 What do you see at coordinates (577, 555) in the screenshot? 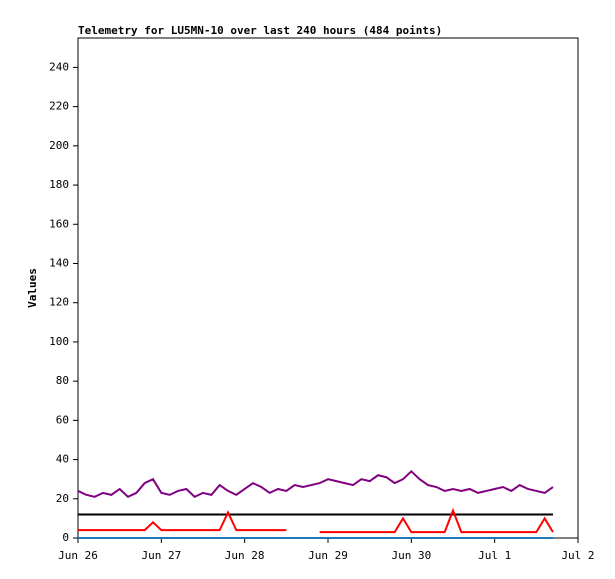
I see `x-tick-label: Jul 2` at bounding box center [577, 555].